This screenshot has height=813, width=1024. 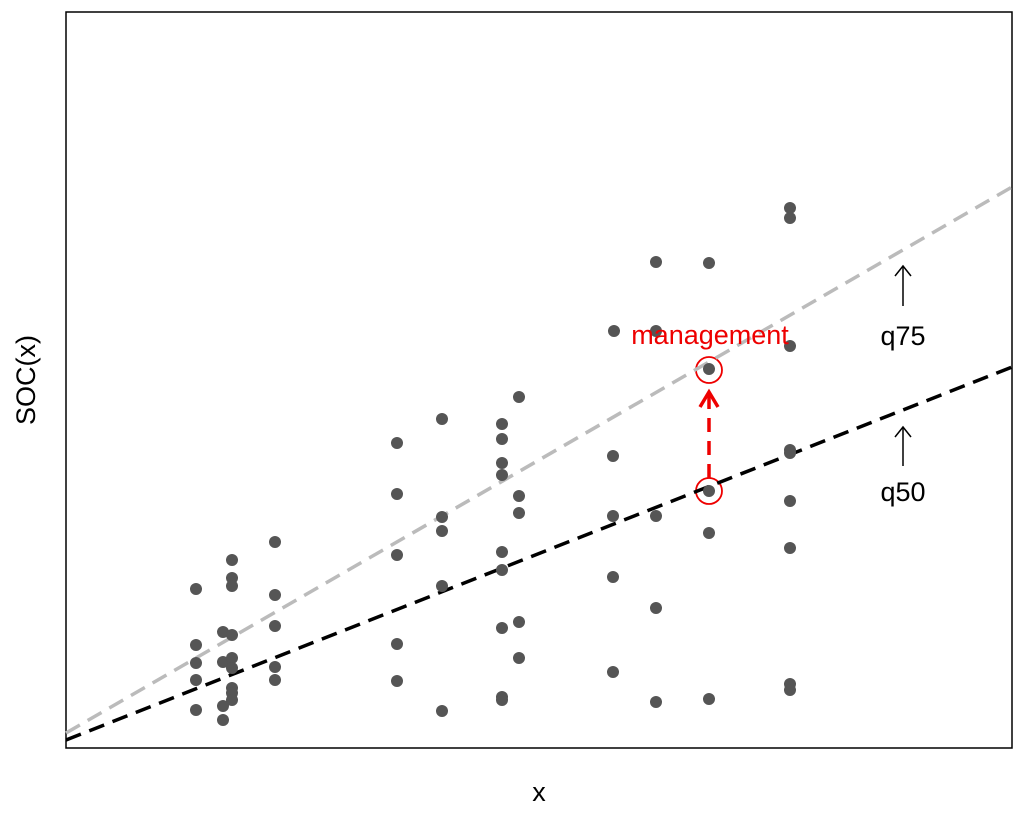 What do you see at coordinates (903, 431) in the screenshot?
I see `q50-arrowhead` at bounding box center [903, 431].